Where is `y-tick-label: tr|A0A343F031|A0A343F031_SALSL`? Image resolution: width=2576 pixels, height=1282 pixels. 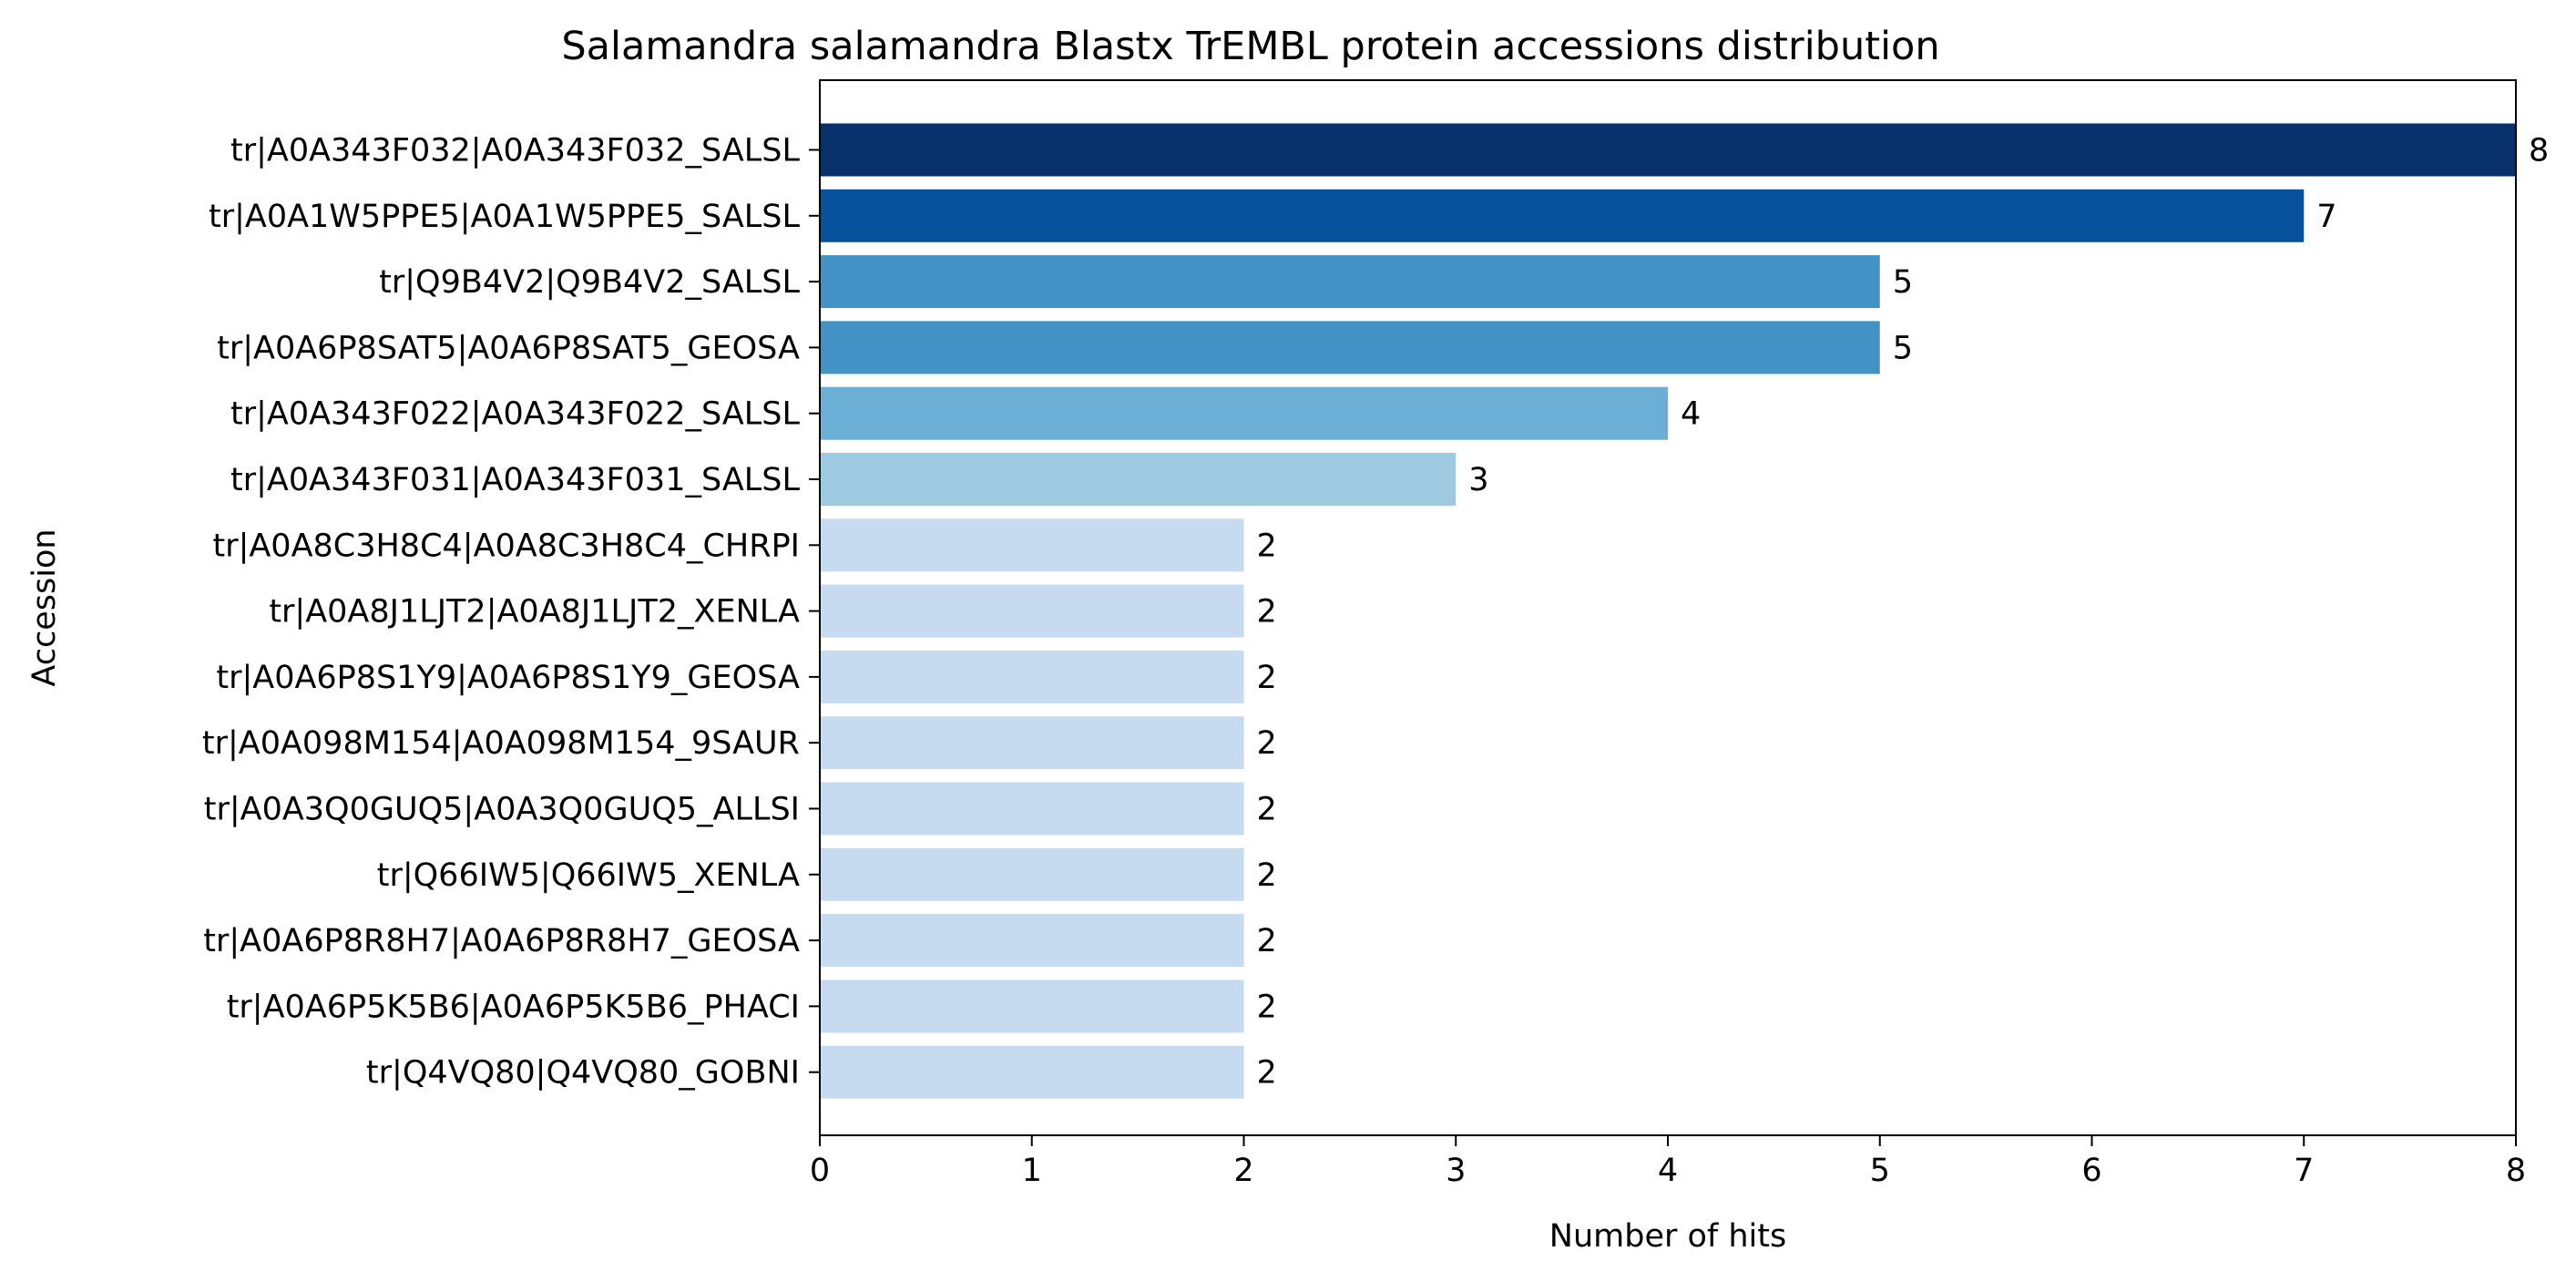 y-tick-label: tr|A0A343F031|A0A343F031_SALSL is located at coordinates (515, 480).